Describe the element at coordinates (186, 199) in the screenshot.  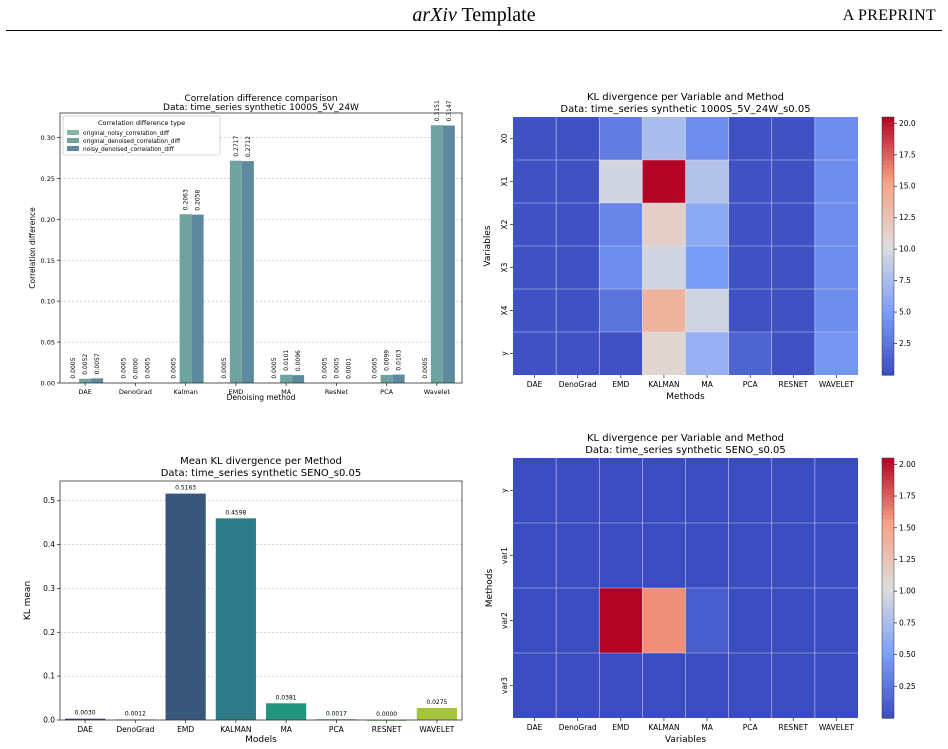
I see `chart1-data-label: 0.2063` at that location.